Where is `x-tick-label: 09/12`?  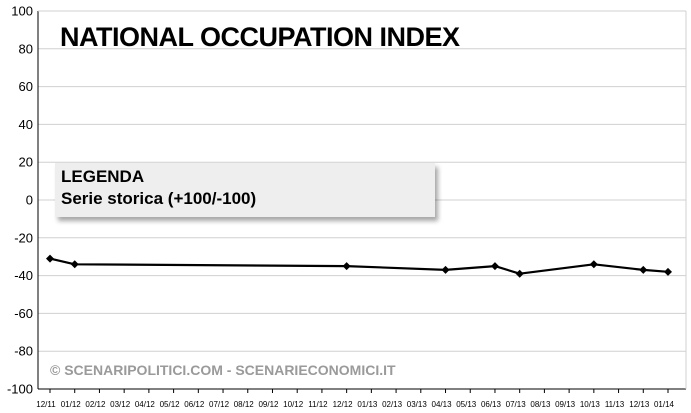 x-tick-label: 09/12 is located at coordinates (268, 404).